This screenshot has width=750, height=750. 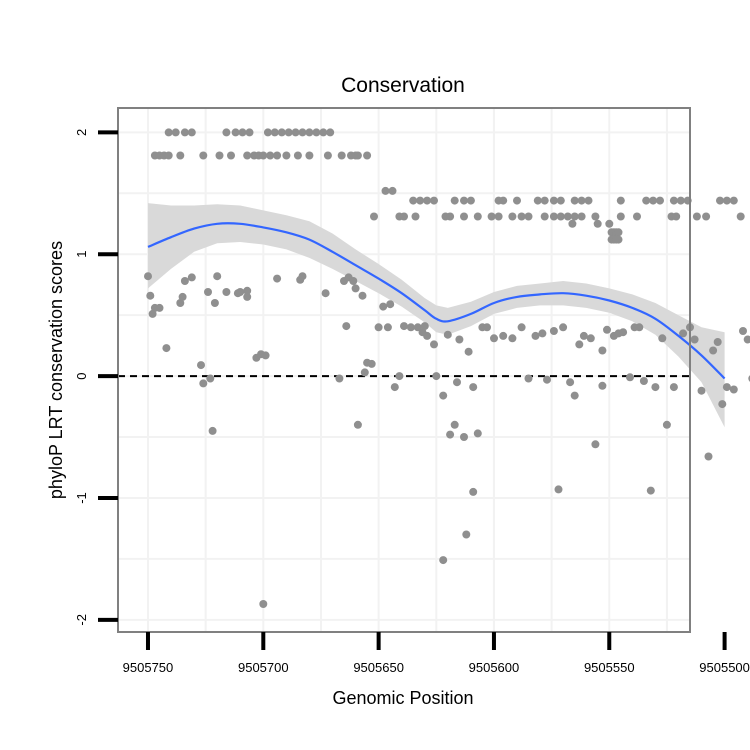 What do you see at coordinates (81, 254) in the screenshot?
I see `y-tick-label: 1` at bounding box center [81, 254].